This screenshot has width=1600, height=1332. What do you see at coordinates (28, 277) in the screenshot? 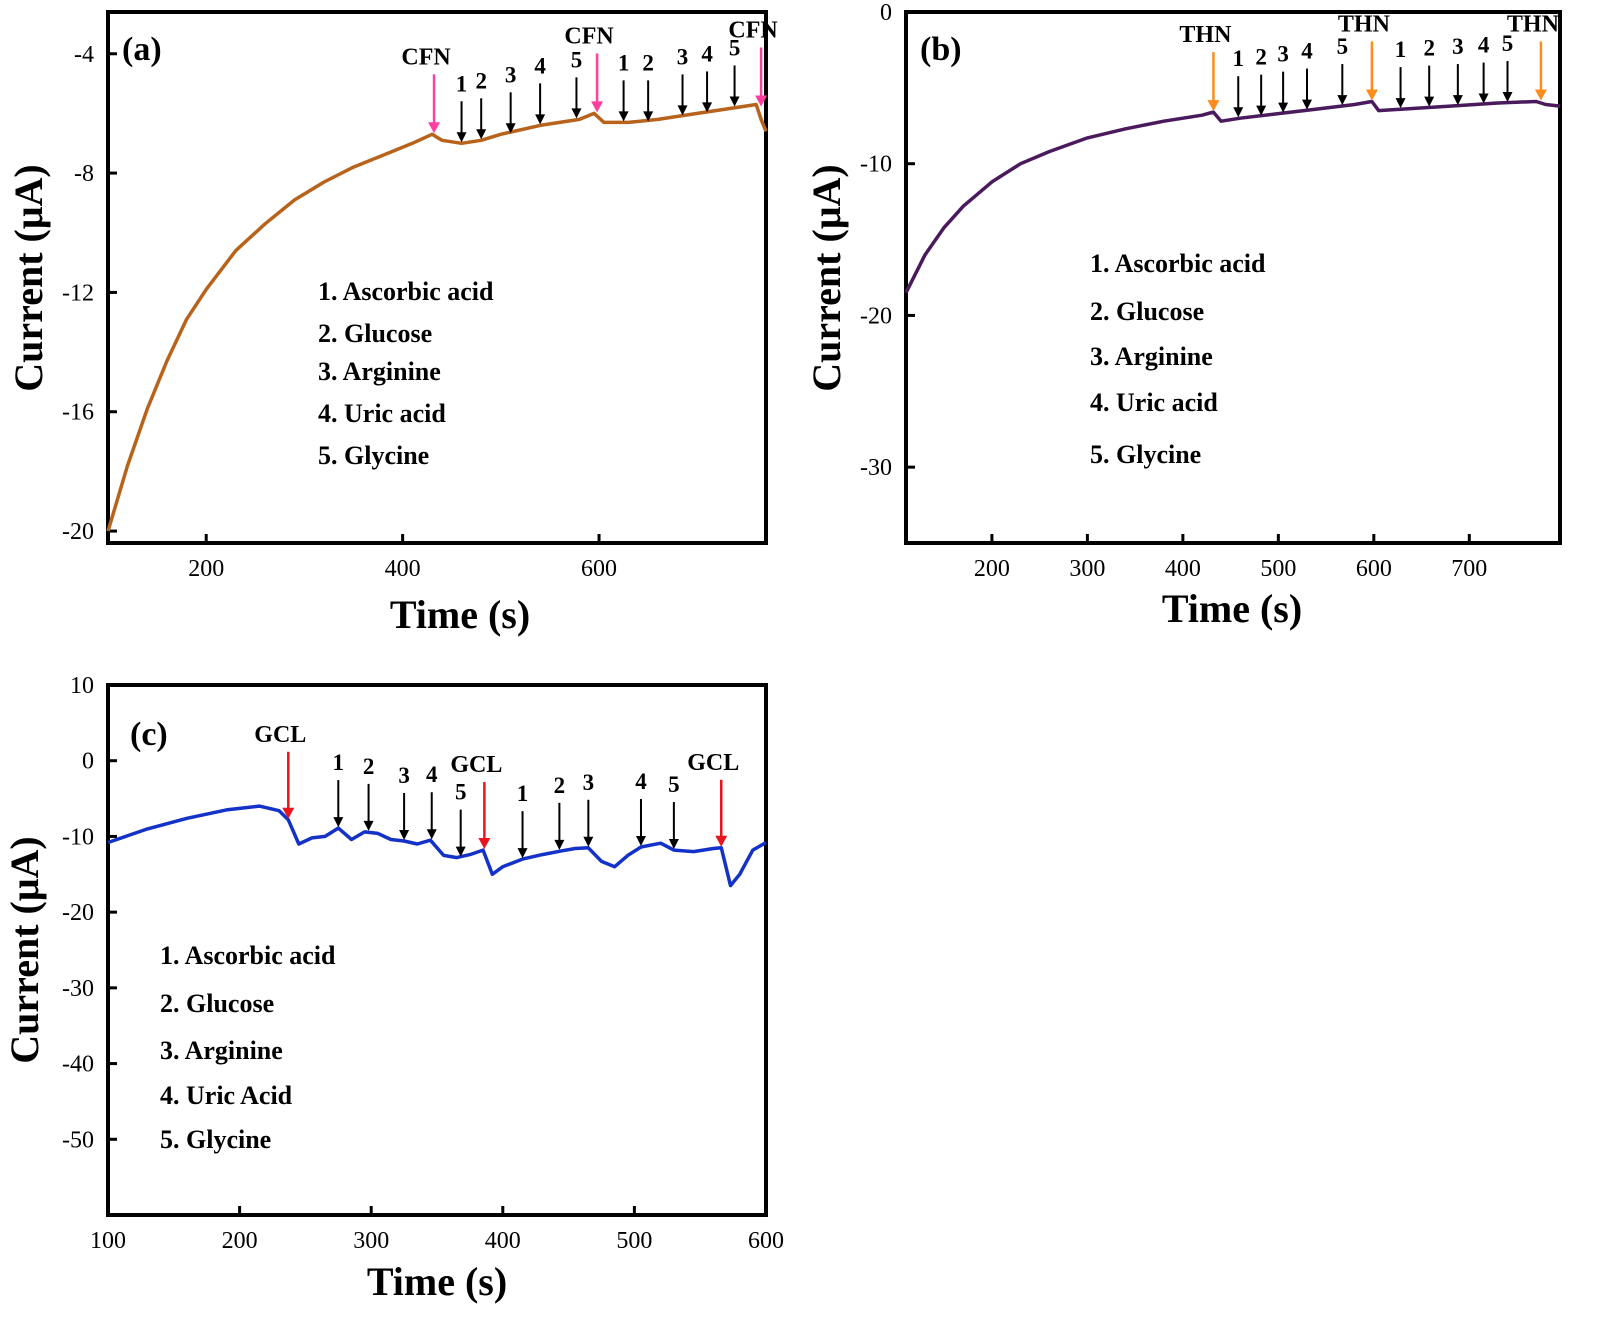
I see `y-axis-title: Current (μA)` at bounding box center [28, 277].